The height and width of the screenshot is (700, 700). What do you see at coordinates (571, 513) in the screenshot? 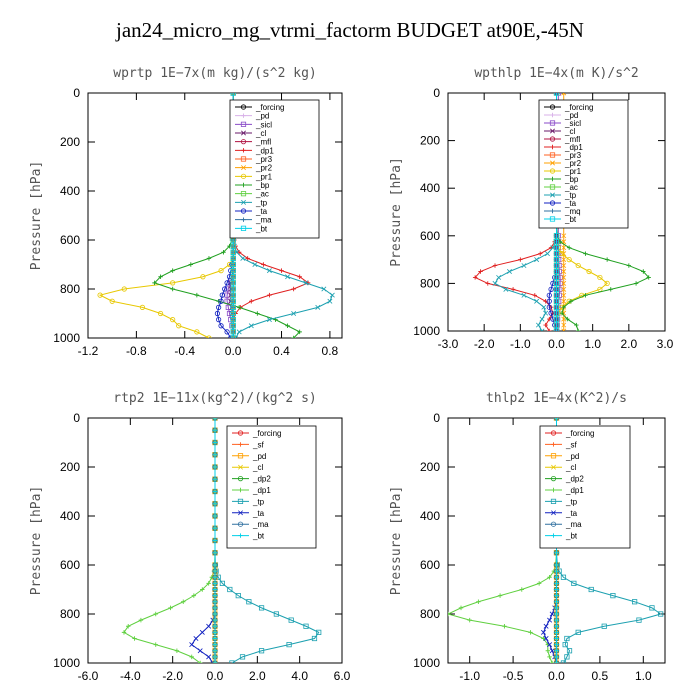
I see `legend-label: _ta` at bounding box center [571, 513].